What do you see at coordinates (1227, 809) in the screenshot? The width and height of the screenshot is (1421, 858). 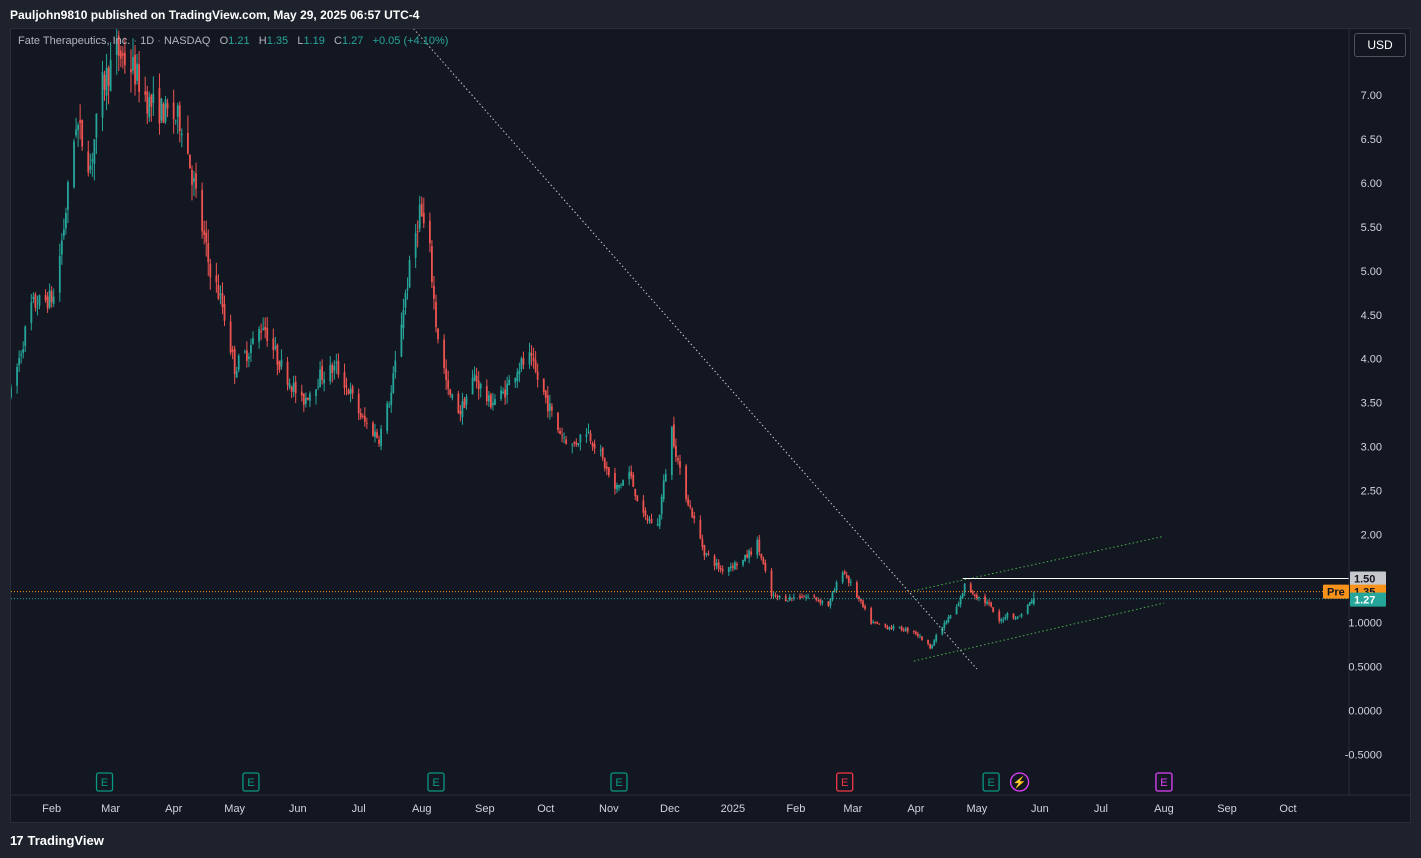 I see `x-tick-label: Sep` at bounding box center [1227, 809].